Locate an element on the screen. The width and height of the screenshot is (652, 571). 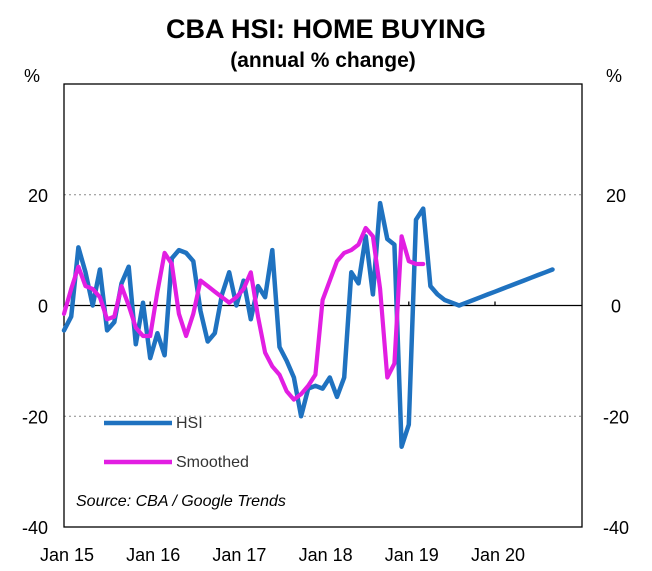
y-unit-left: % is located at coordinates (32, 76).